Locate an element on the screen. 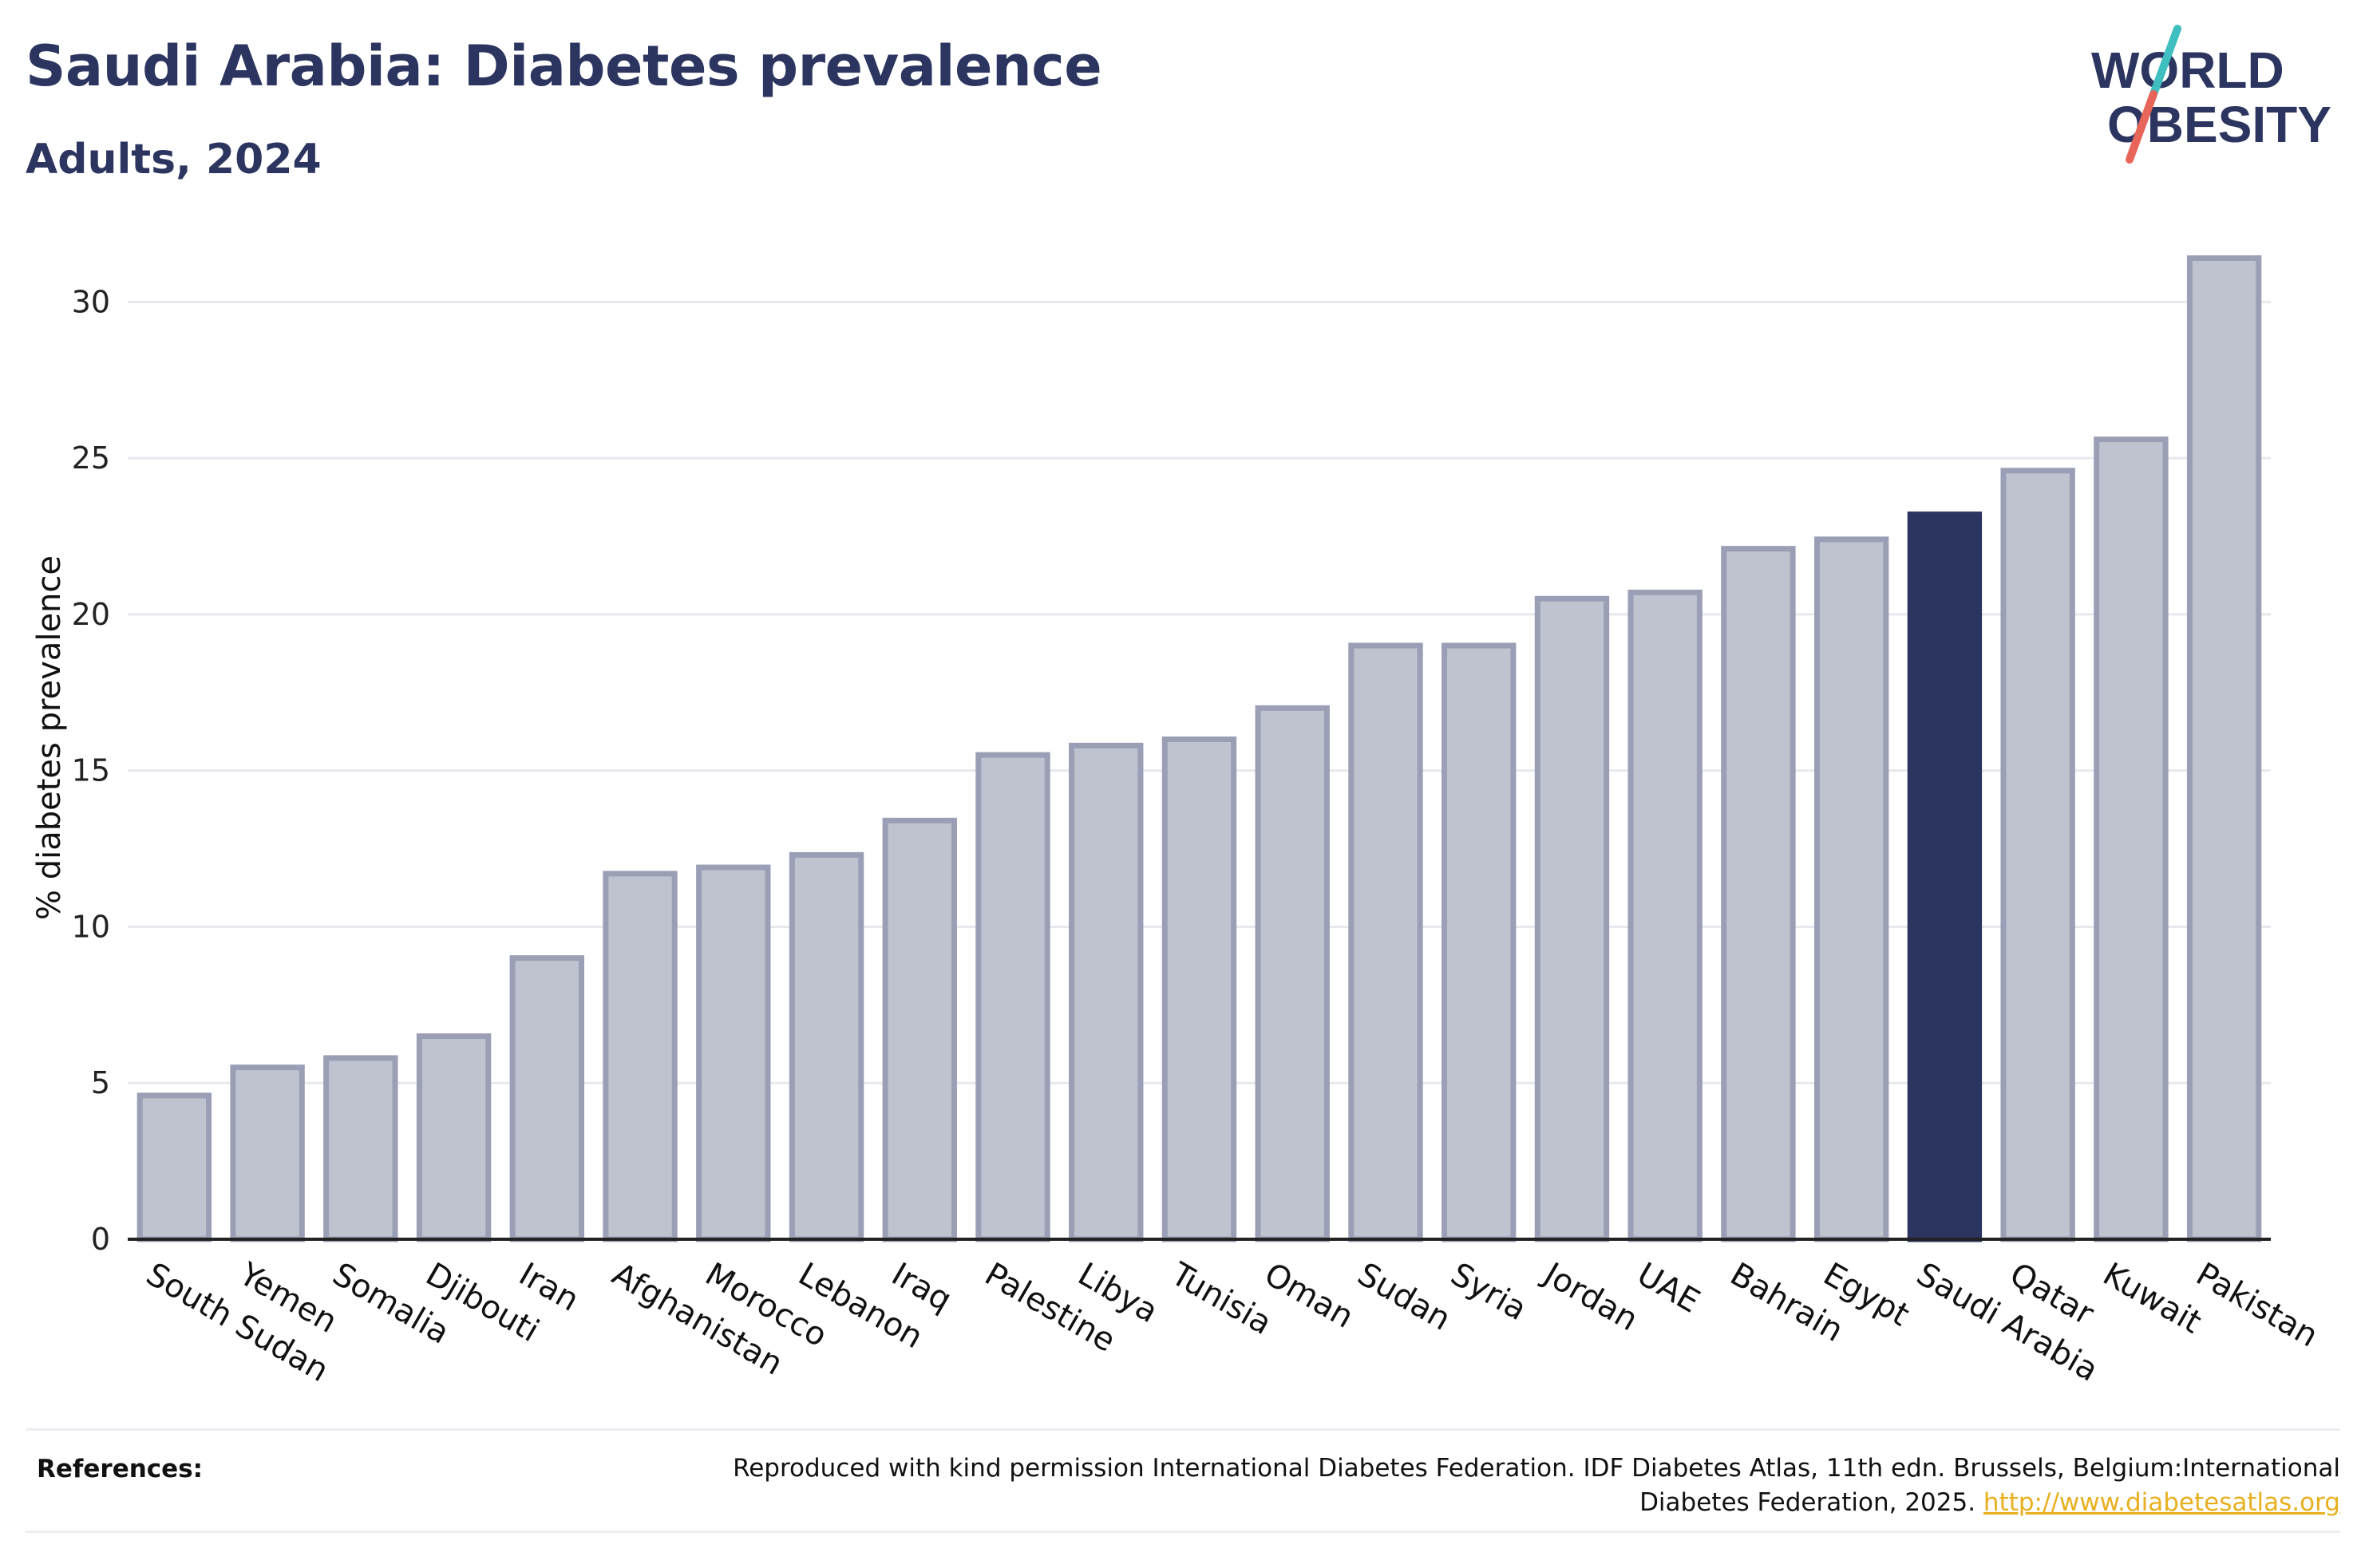  bar-yemen is located at coordinates (267, 1153).